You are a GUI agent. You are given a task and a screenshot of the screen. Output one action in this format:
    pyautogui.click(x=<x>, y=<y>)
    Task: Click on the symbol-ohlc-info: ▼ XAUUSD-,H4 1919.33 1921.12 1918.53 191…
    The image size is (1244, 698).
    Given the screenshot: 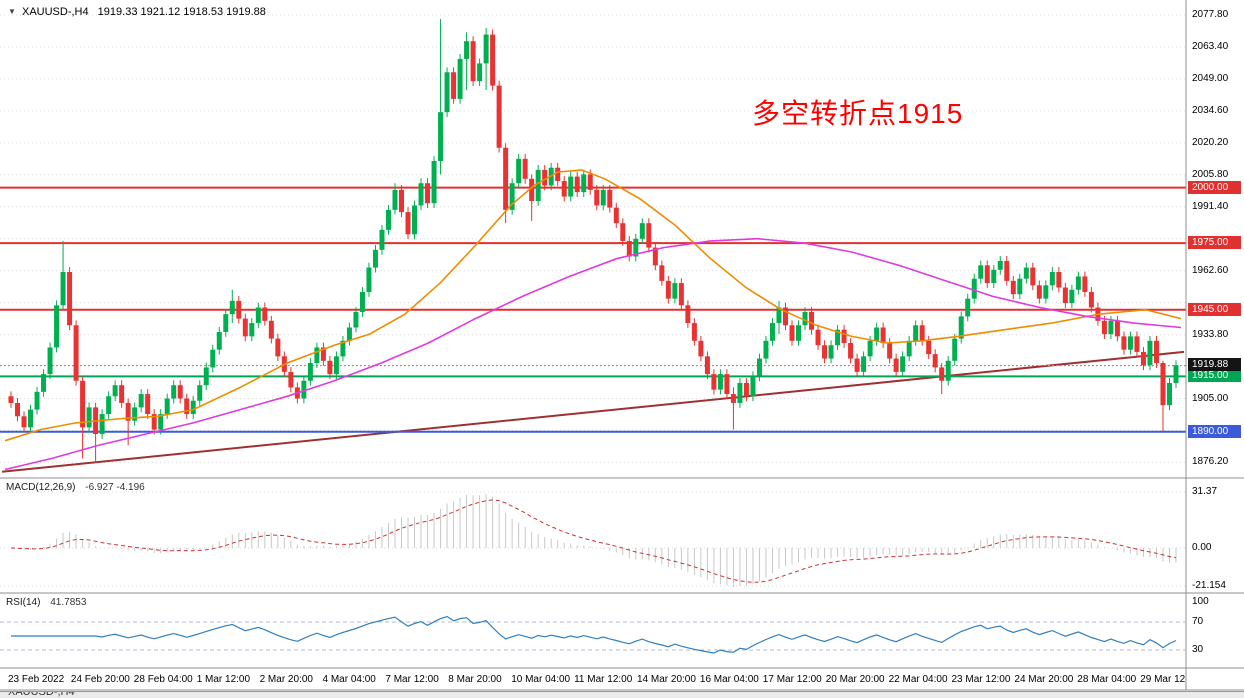 What is the action you would take?
    pyautogui.click(x=137, y=12)
    